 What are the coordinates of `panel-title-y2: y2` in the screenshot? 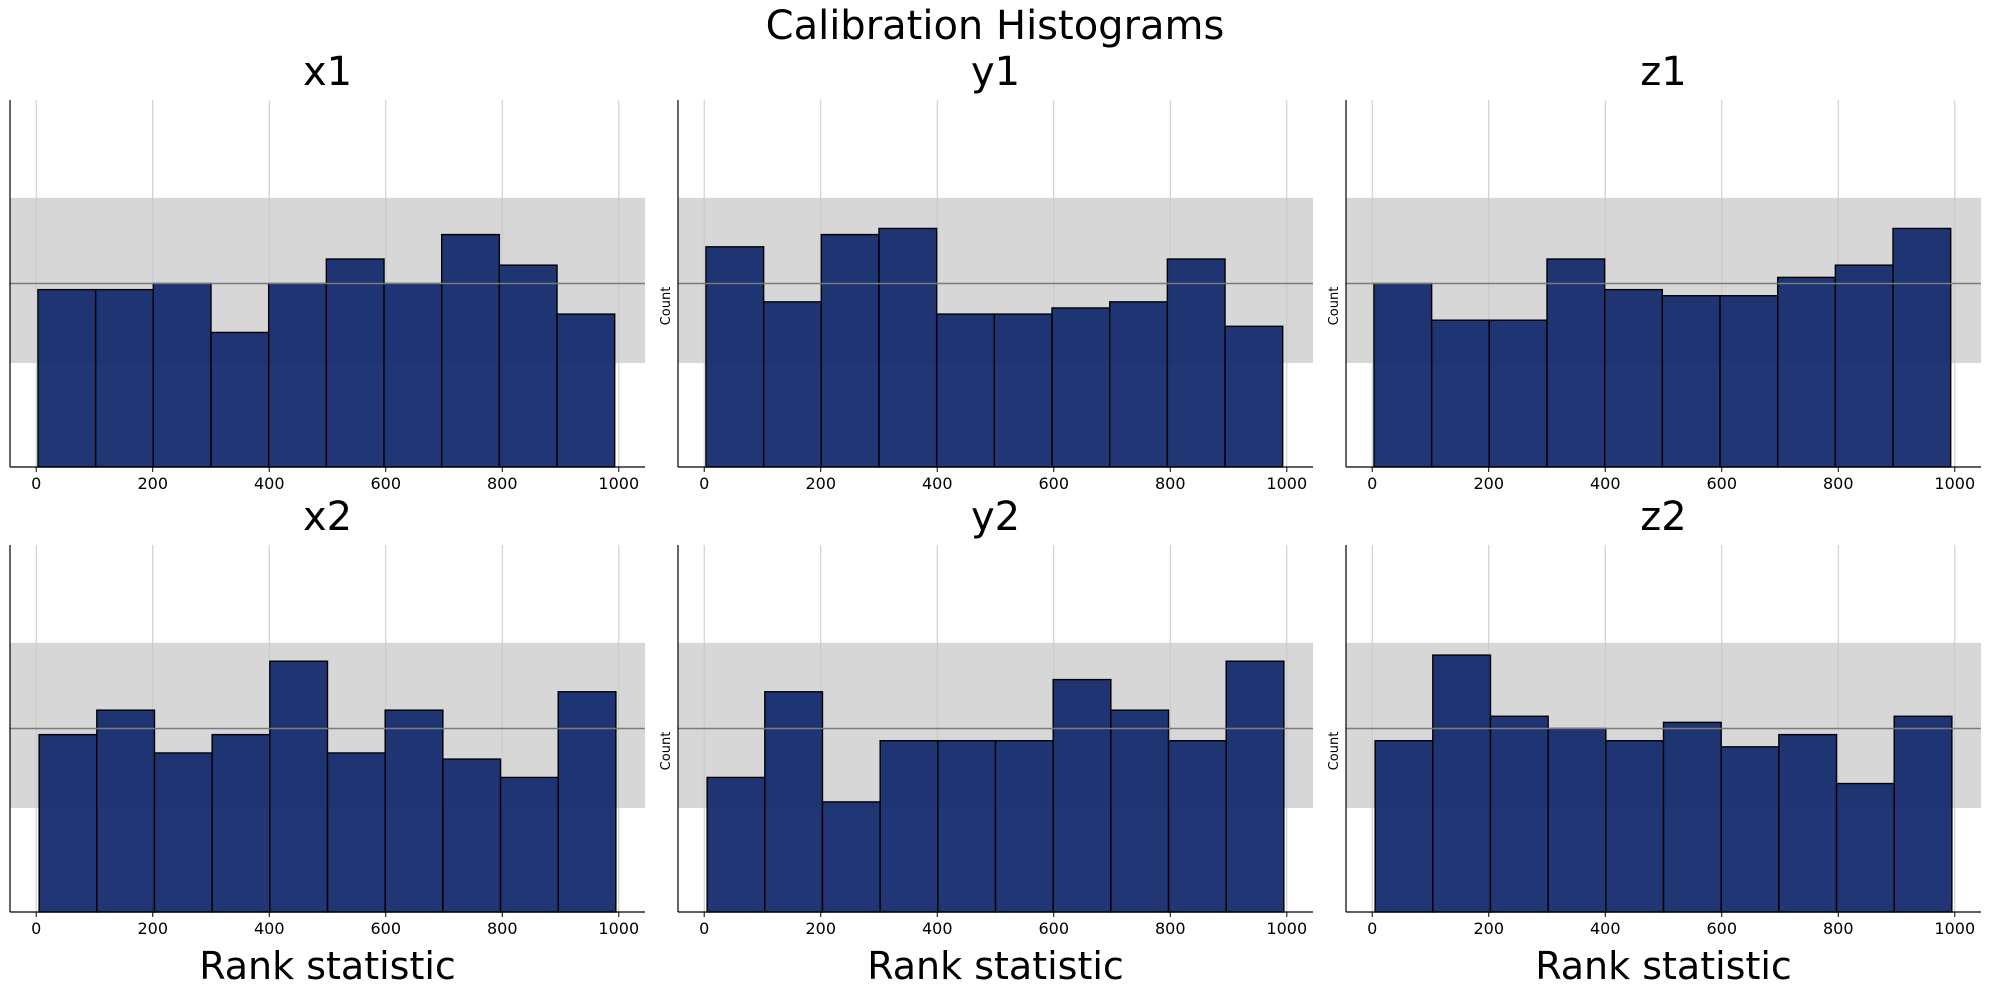 It's located at (995, 517).